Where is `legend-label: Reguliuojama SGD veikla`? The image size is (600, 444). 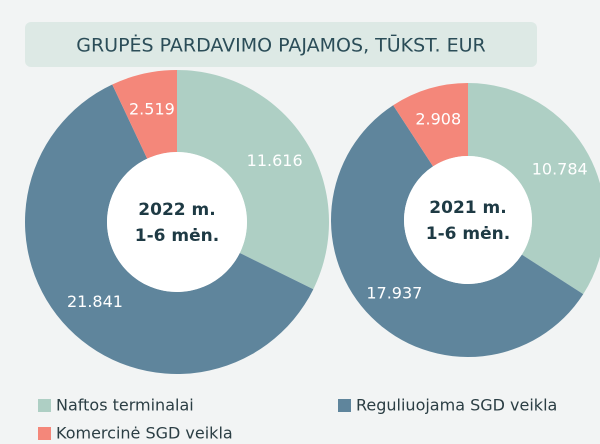
legend-label: Reguliuojama SGD veikla is located at coordinates (456, 405).